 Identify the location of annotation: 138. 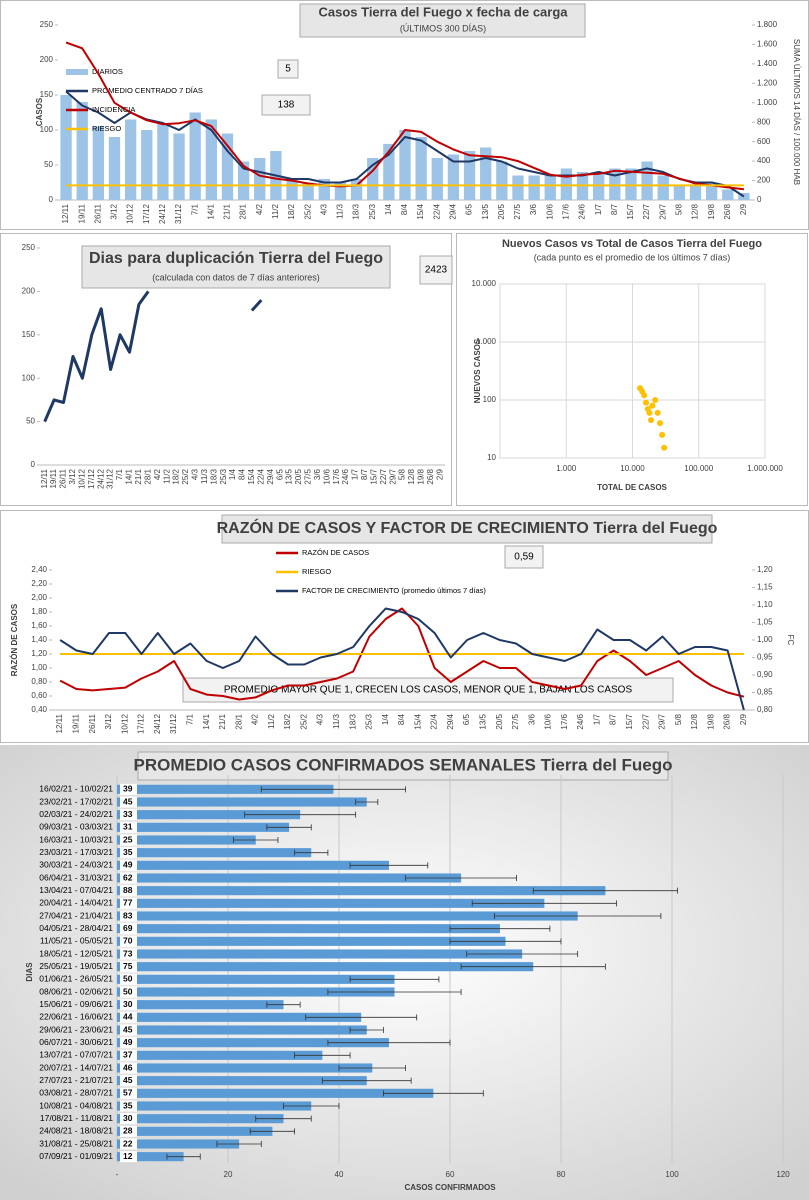
(286, 105).